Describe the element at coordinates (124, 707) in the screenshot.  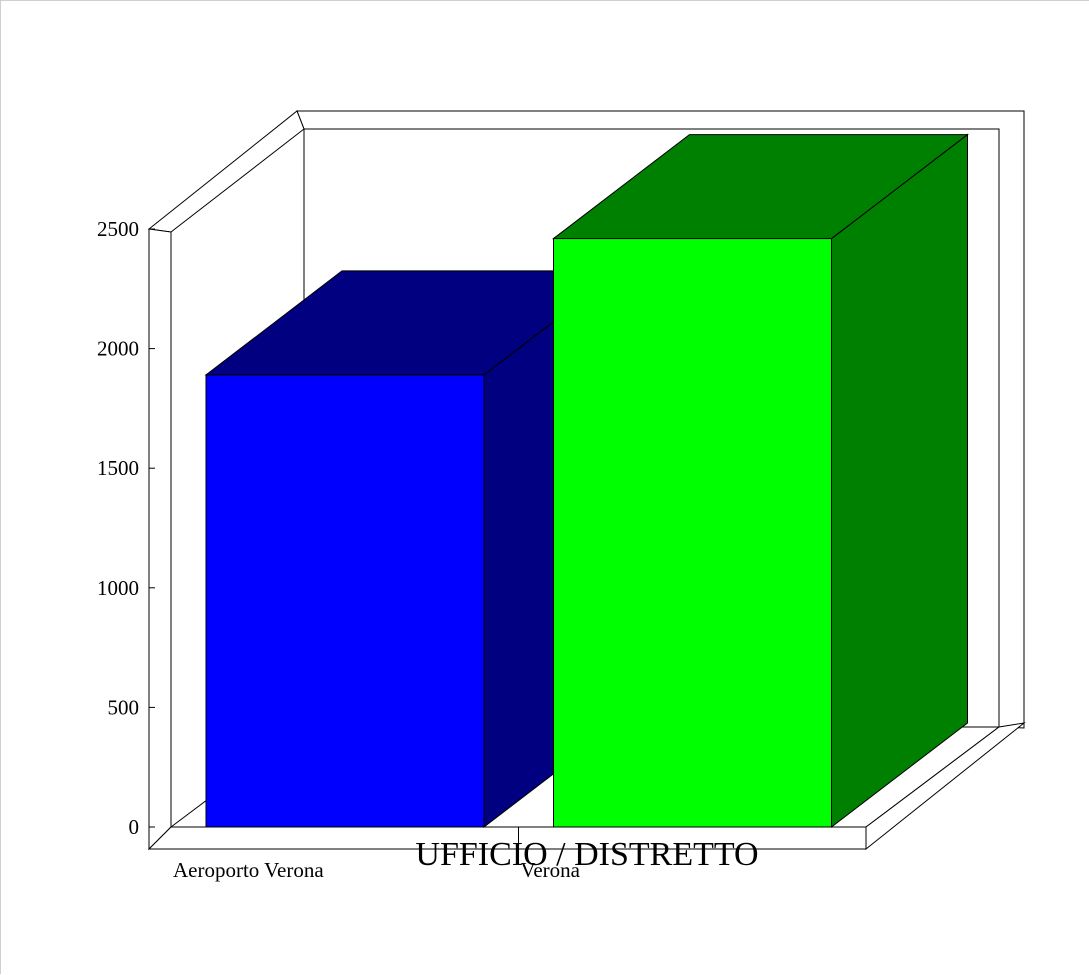
I see `y-tick-label: 500` at that location.